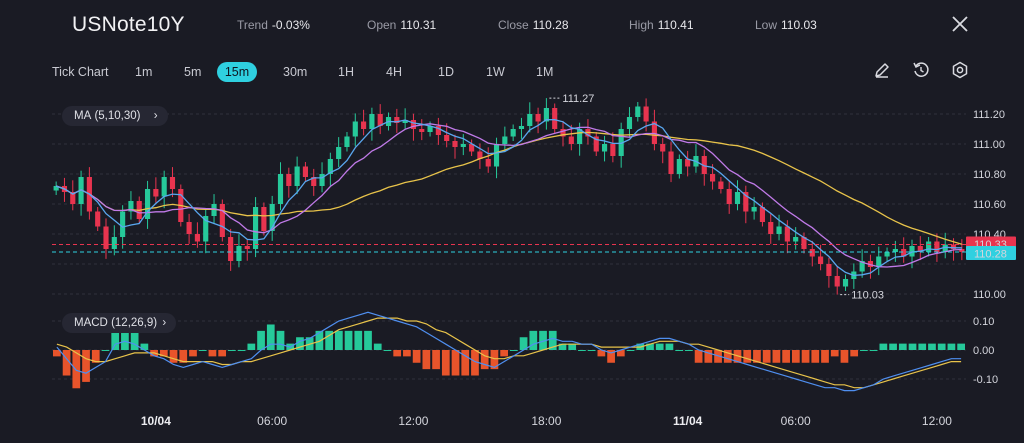  Describe the element at coordinates (960, 70) in the screenshot. I see `settings-icon` at that location.